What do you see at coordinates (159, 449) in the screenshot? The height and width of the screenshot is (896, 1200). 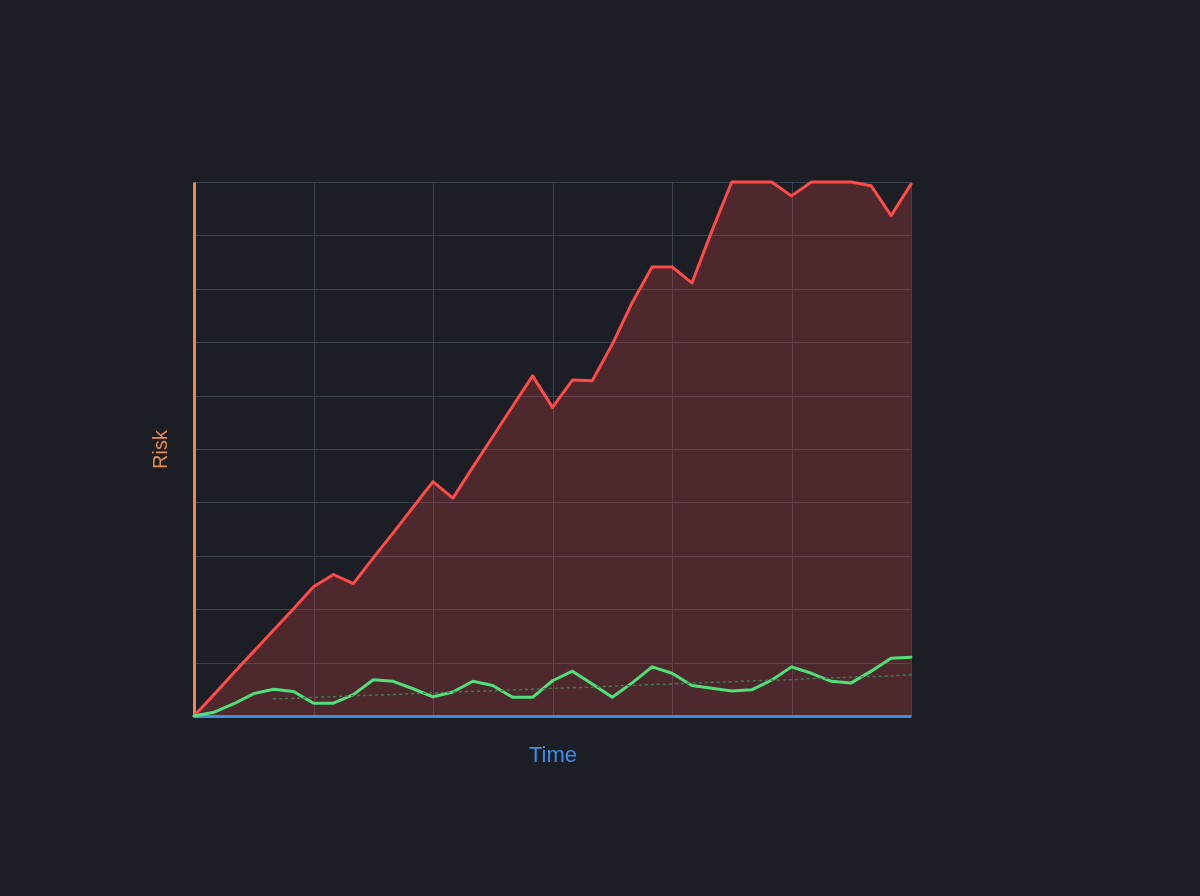 I see `y-axis-title: Risk` at bounding box center [159, 449].